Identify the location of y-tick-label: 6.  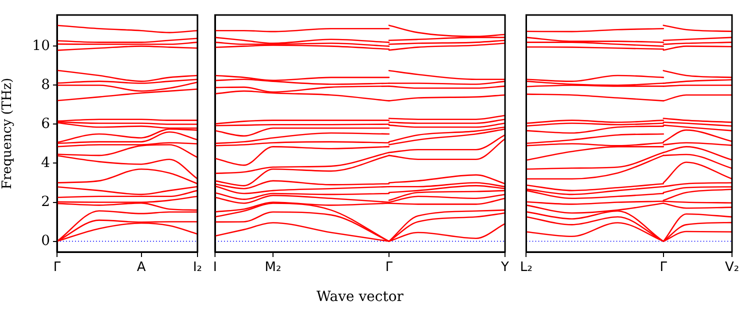
(45, 124).